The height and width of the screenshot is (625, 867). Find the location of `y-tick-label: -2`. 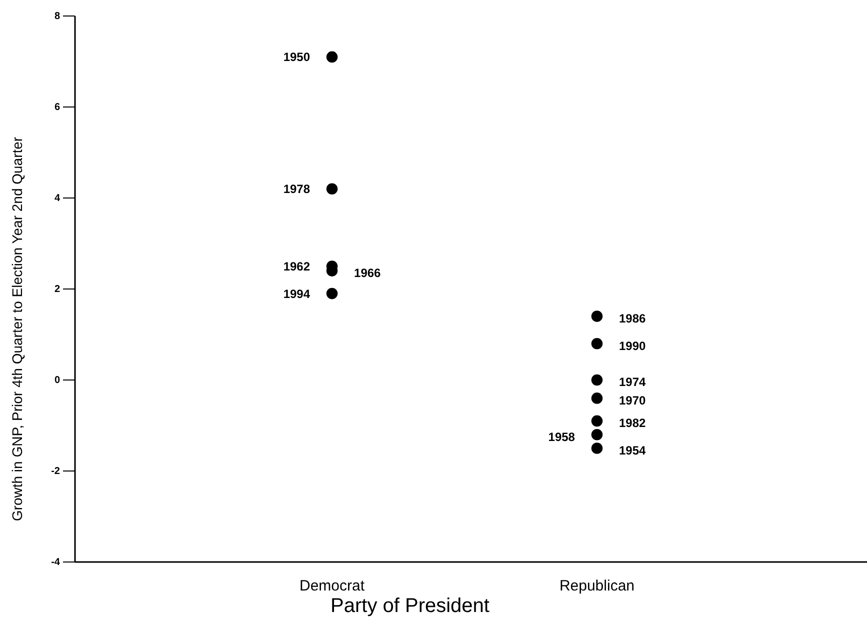

y-tick-label: -2 is located at coordinates (55, 472).